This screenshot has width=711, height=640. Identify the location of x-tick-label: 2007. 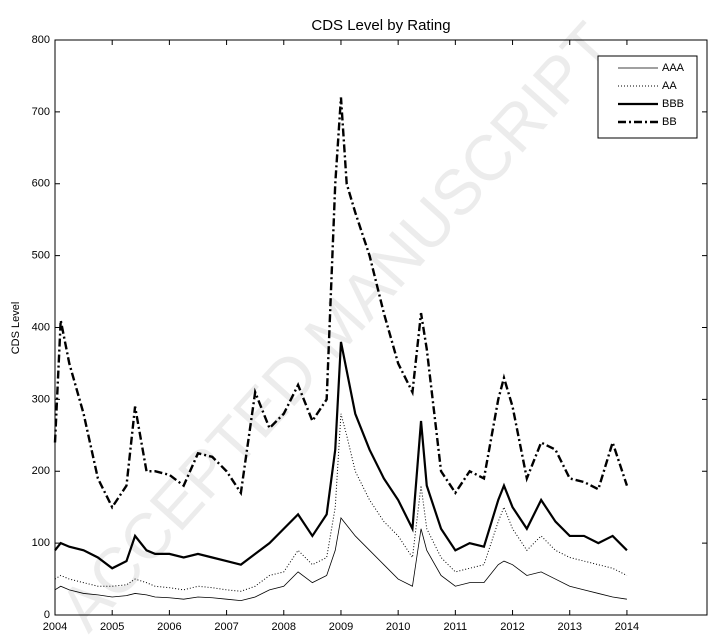
(226, 627).